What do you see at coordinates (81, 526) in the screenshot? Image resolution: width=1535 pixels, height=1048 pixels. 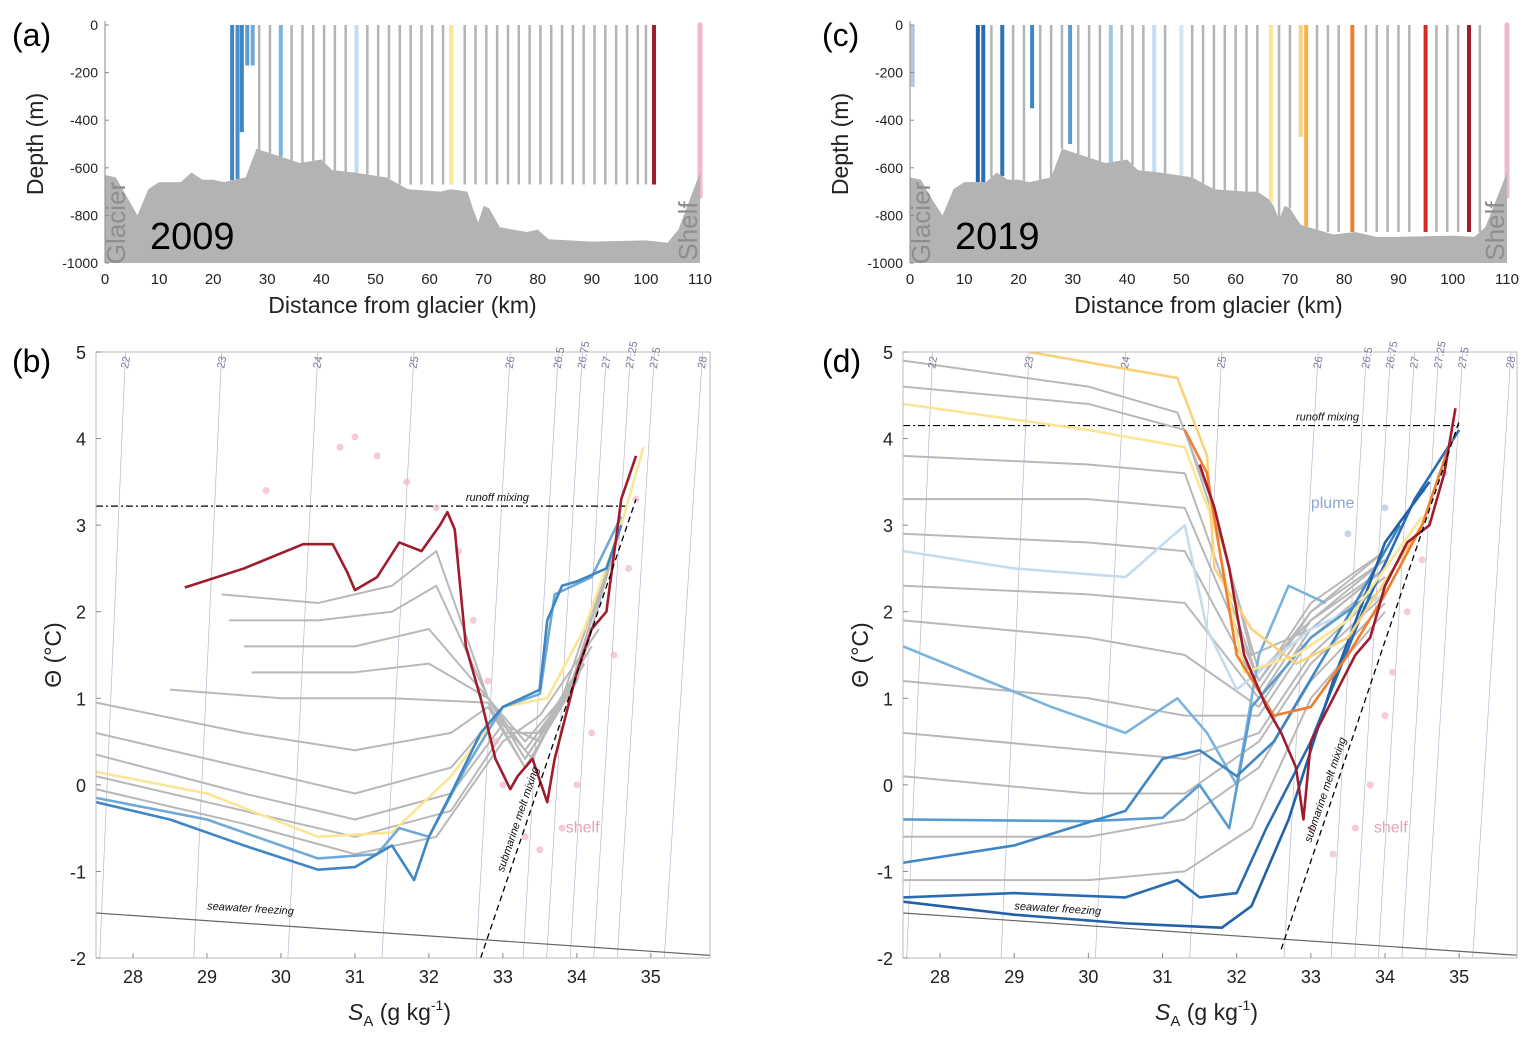 I see `y-tick-label: 3` at bounding box center [81, 526].